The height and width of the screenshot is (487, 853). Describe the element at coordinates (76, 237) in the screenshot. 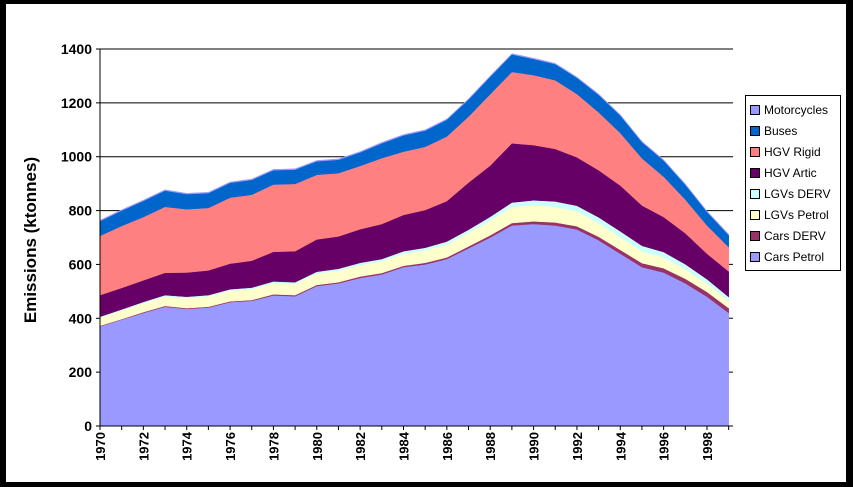

I see `y-tick-labels: 0 200 400 600 800 1000 1200 1400` at that location.